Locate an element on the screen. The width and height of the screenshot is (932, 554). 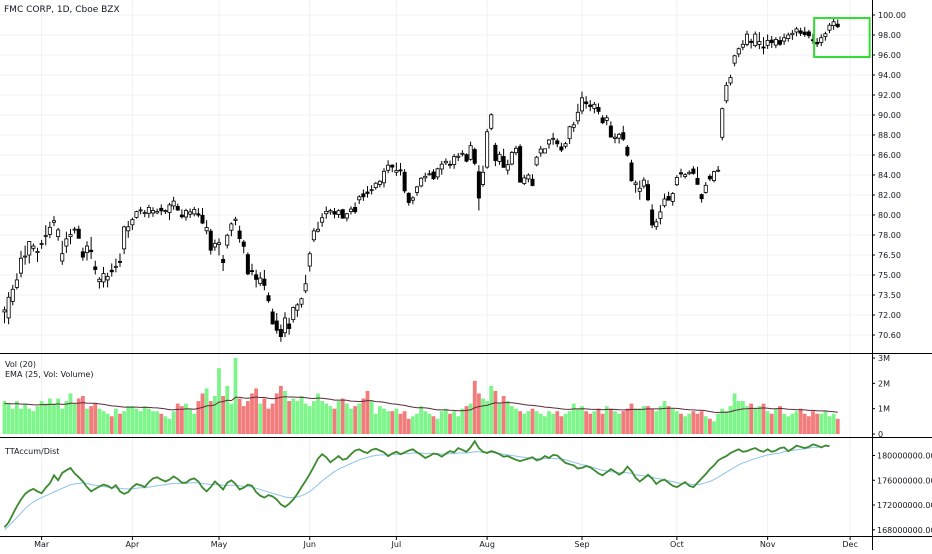
month-label: Dec is located at coordinates (849, 544).